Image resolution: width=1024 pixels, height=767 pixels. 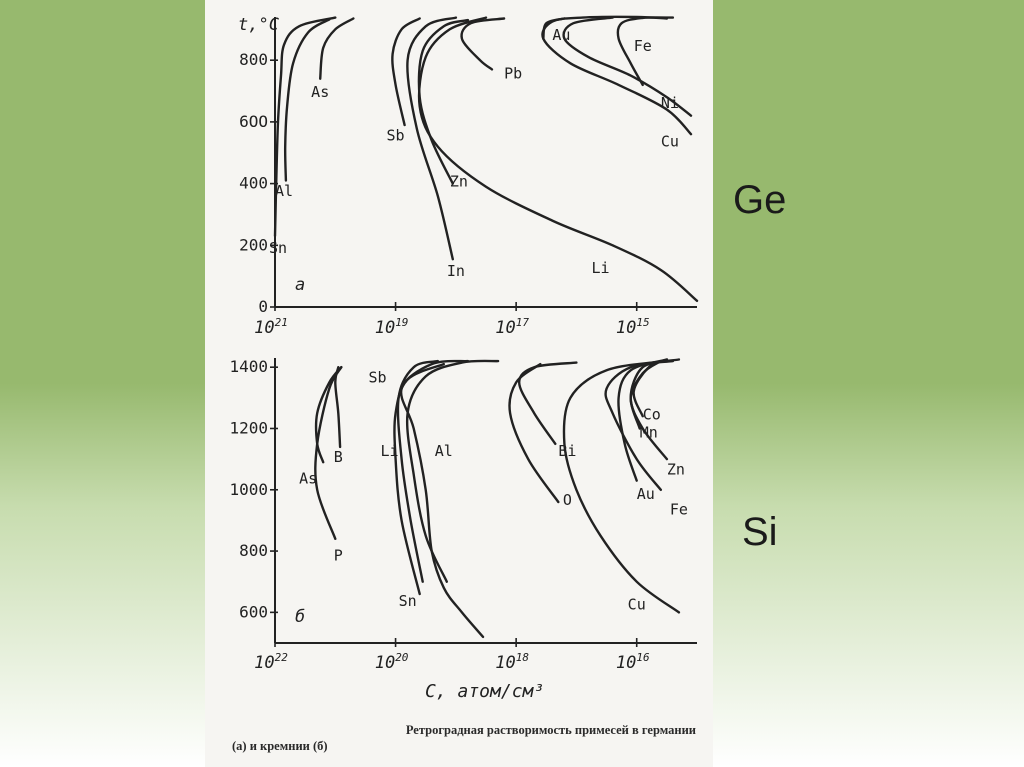 What do you see at coordinates (300, 617) in the screenshot?
I see `panel-label: б` at bounding box center [300, 617].